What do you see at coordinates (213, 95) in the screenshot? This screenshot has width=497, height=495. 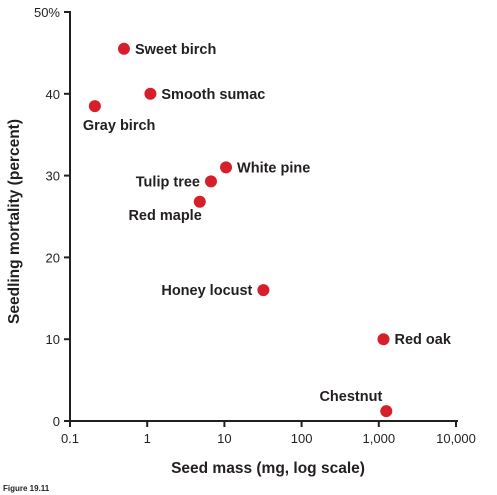 I see `point-label: Smooth sumac` at bounding box center [213, 95].